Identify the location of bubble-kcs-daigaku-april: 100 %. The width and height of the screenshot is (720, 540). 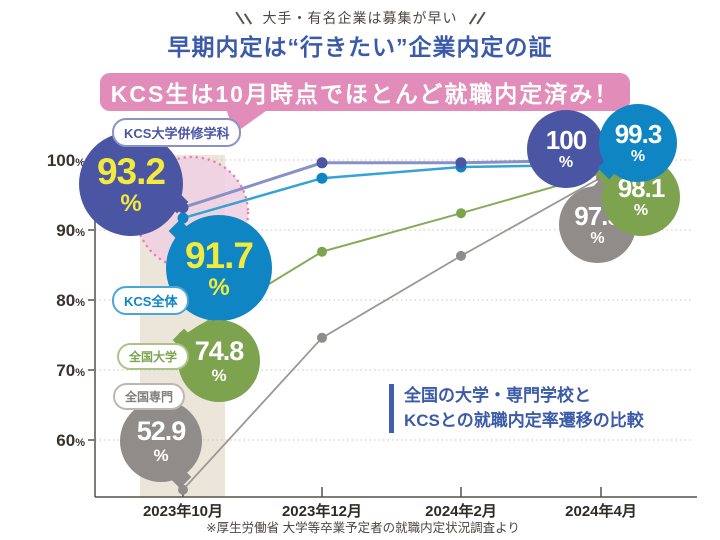
(569, 149).